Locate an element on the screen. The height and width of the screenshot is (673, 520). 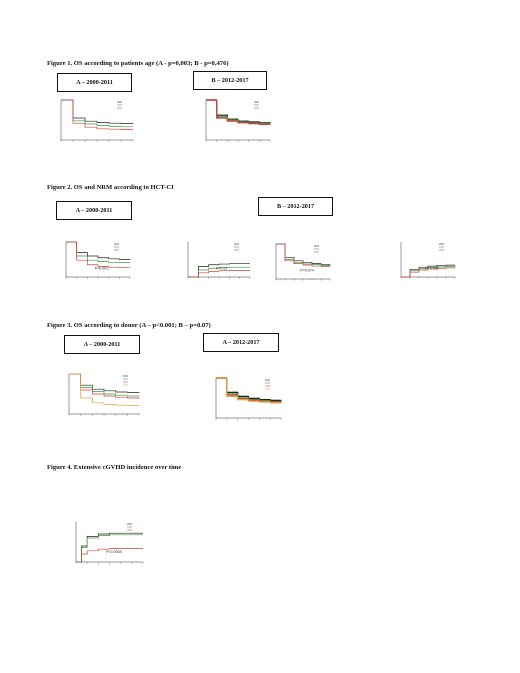
p-value-label: P<0.001 is located at coordinates (102, 268).